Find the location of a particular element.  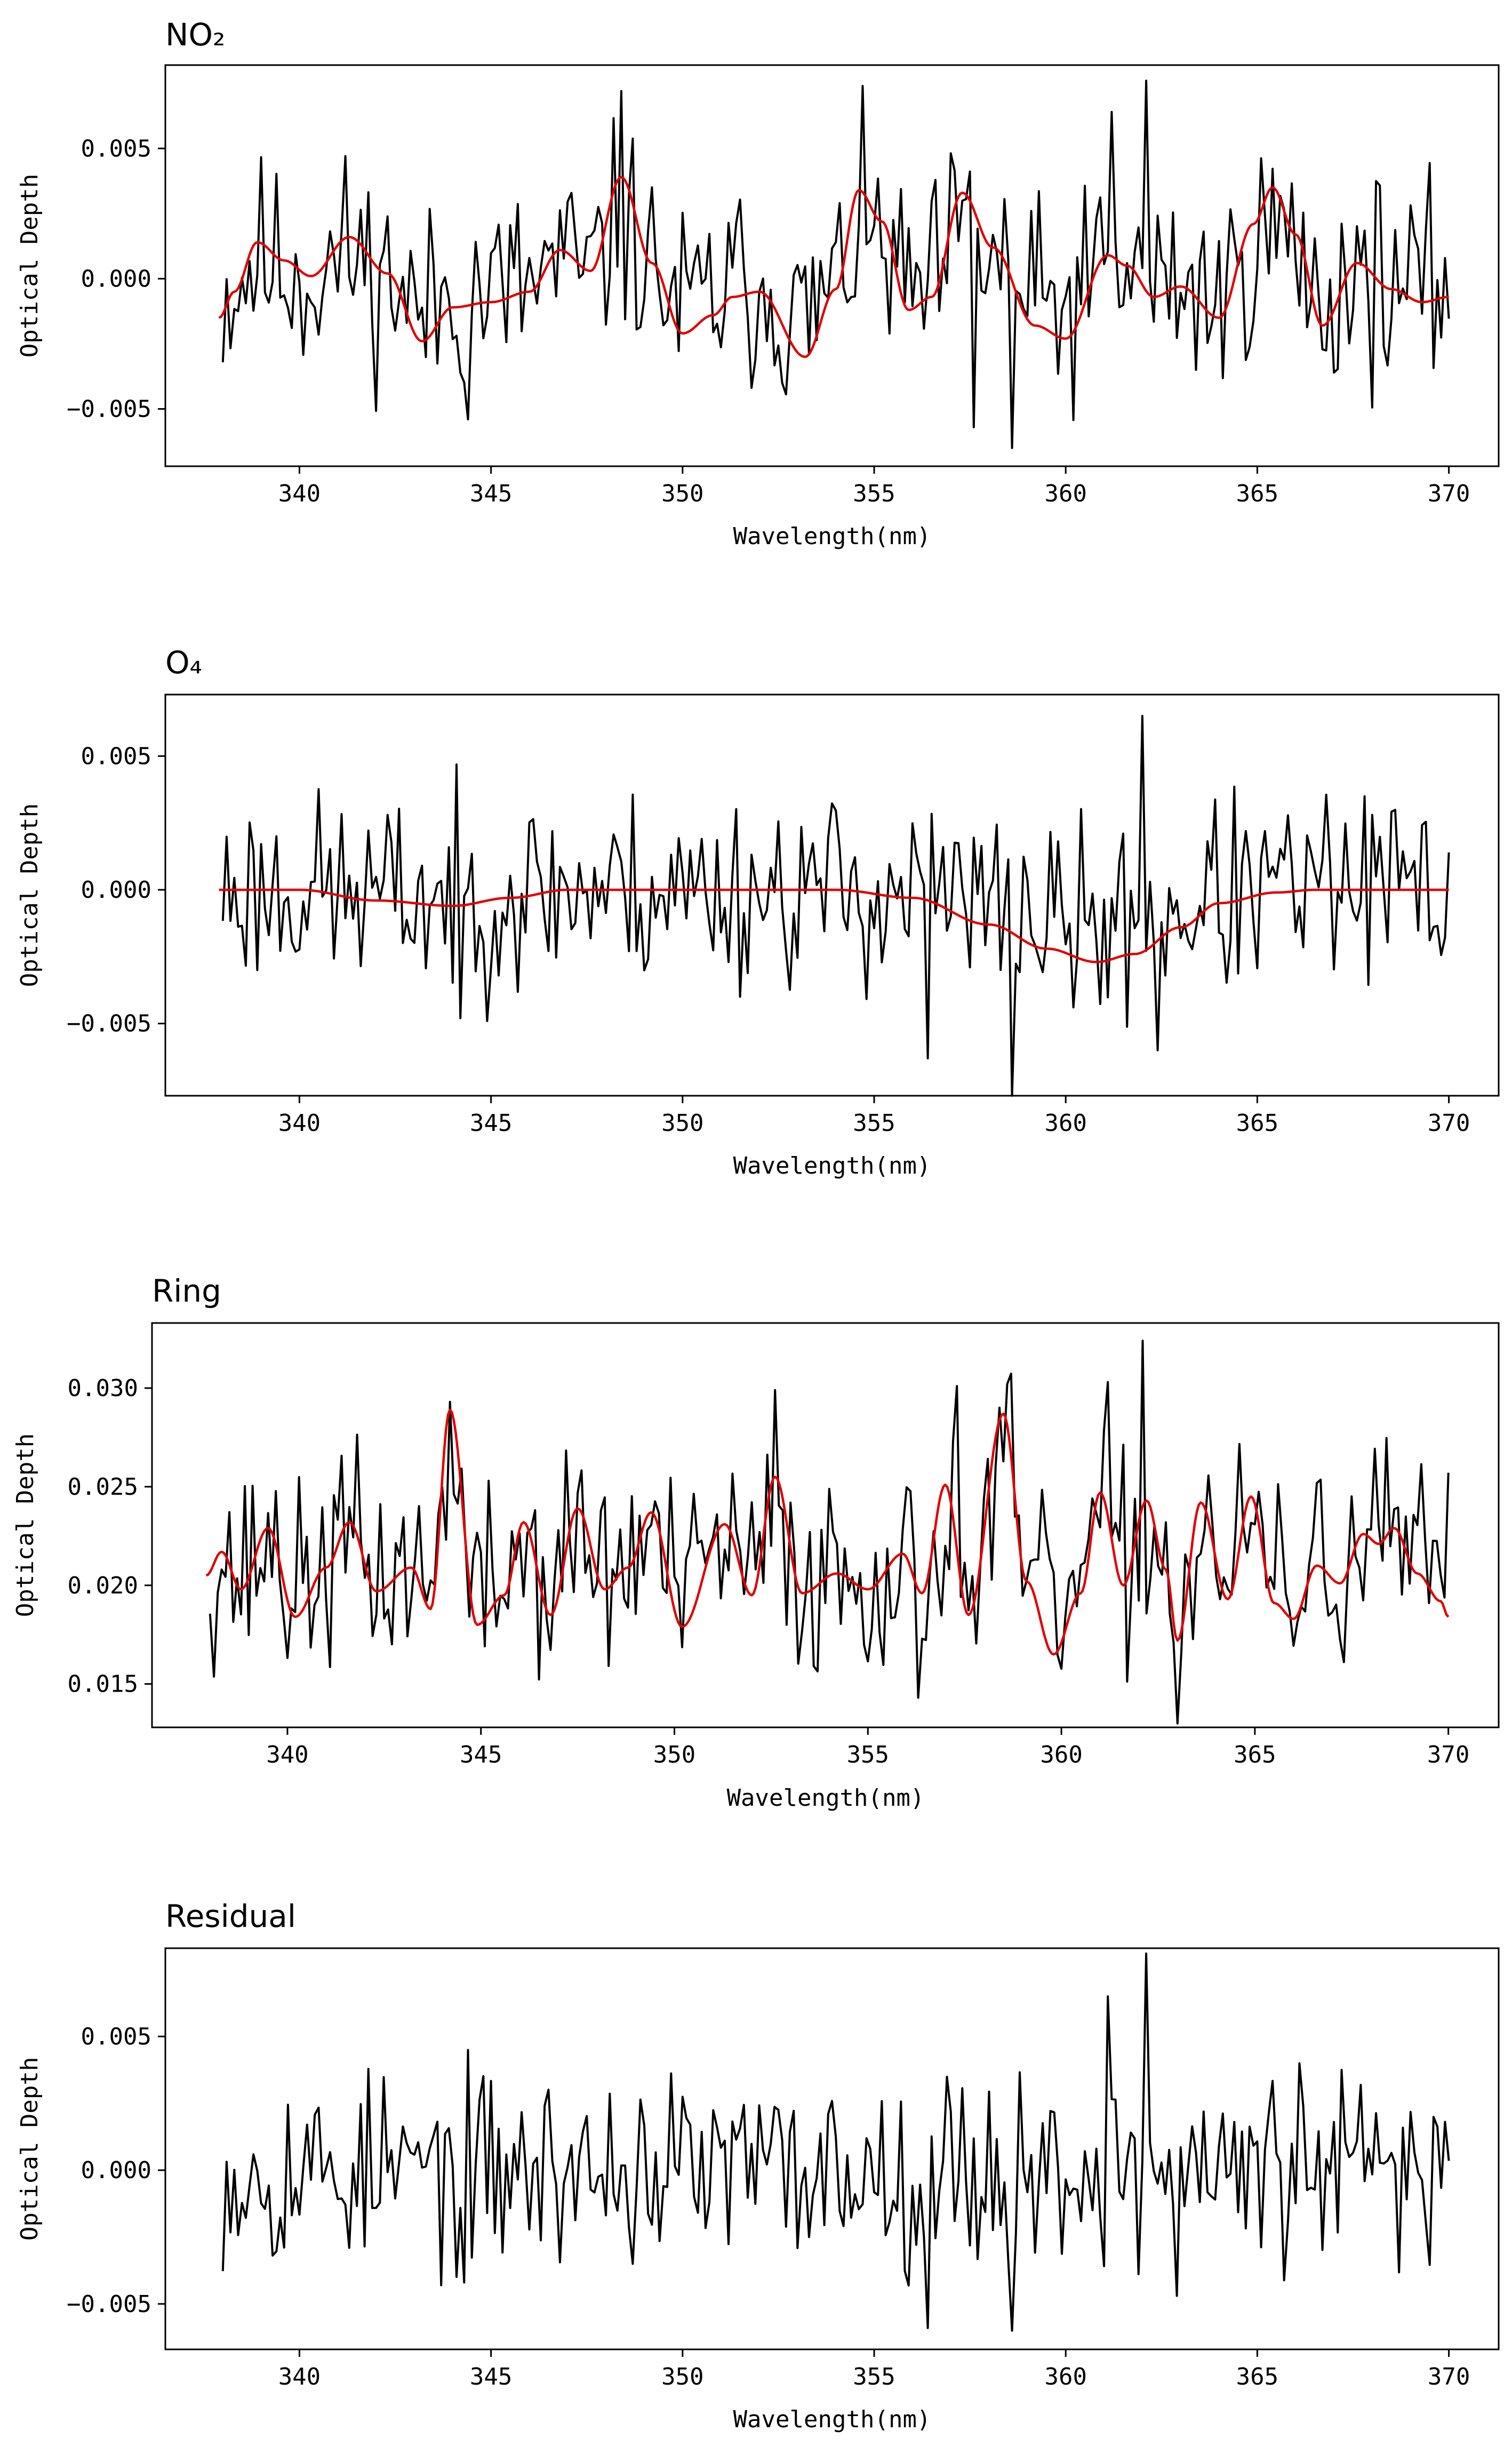

chart-title: Ring is located at coordinates (186, 1291).